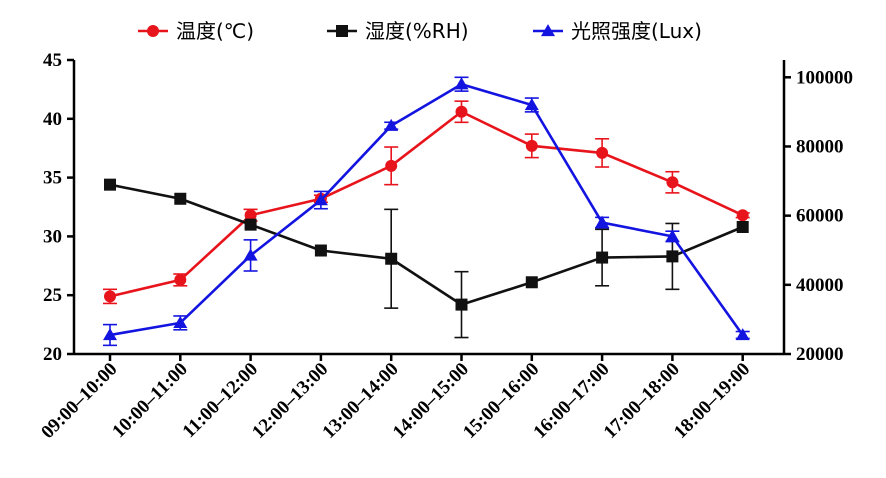 Image resolution: width=886 pixels, height=478 pixels. I want to click on y-right-tick-label: 100000, so click(824, 77).